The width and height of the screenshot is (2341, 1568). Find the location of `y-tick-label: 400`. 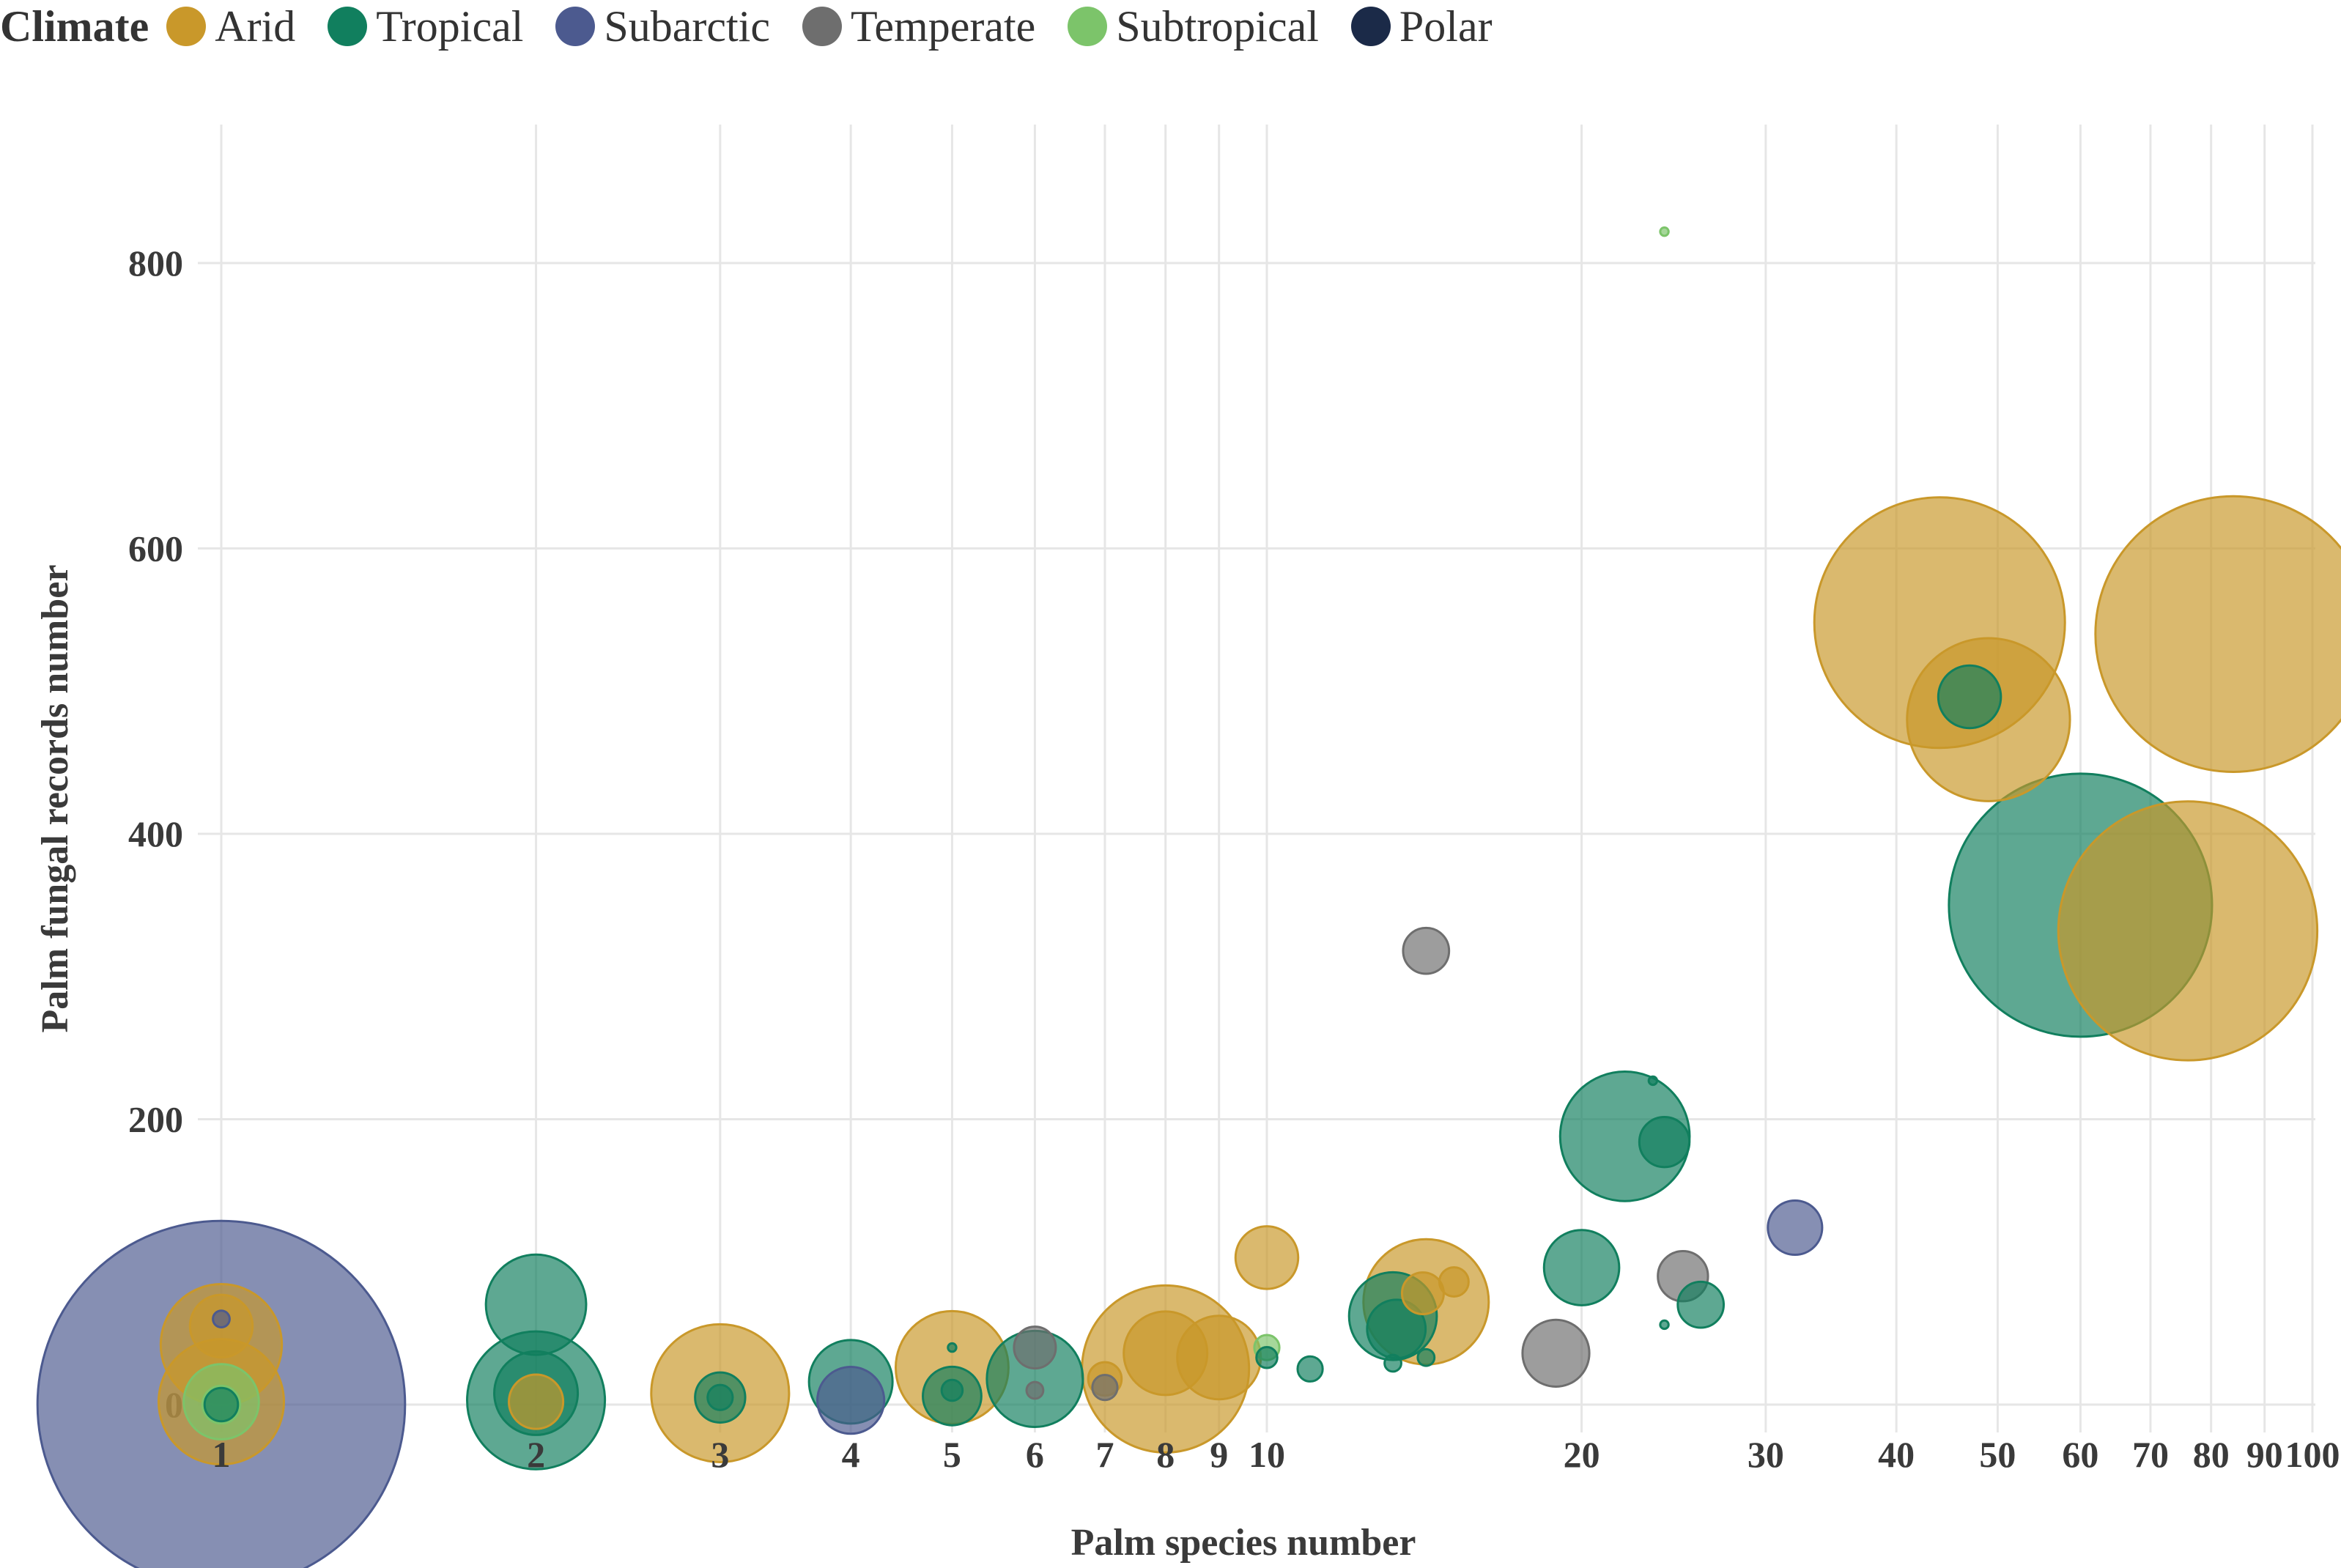

y-tick-label: 400 is located at coordinates (155, 834).